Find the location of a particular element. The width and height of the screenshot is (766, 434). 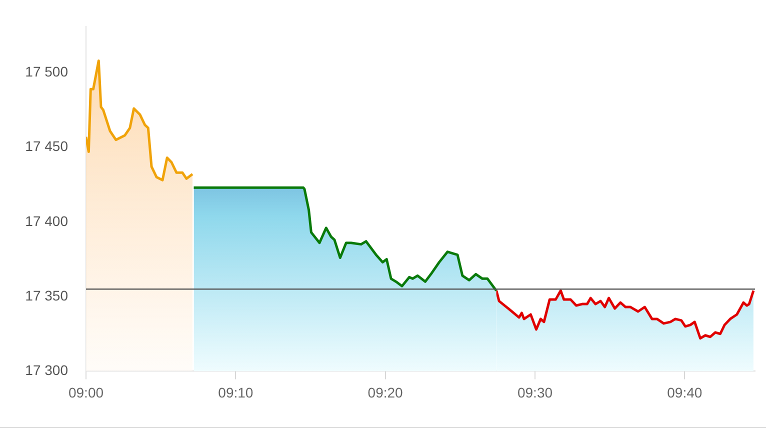

x-tick-label: 09:40 is located at coordinates (684, 392).